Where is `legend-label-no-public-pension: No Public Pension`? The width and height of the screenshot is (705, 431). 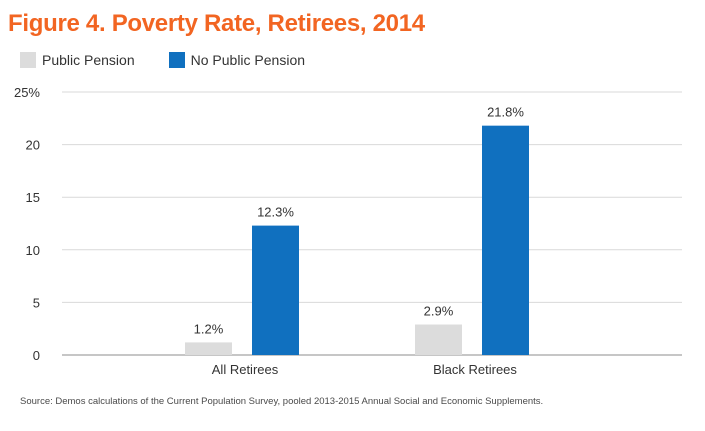 legend-label-no-public-pension: No Public Pension is located at coordinates (248, 60).